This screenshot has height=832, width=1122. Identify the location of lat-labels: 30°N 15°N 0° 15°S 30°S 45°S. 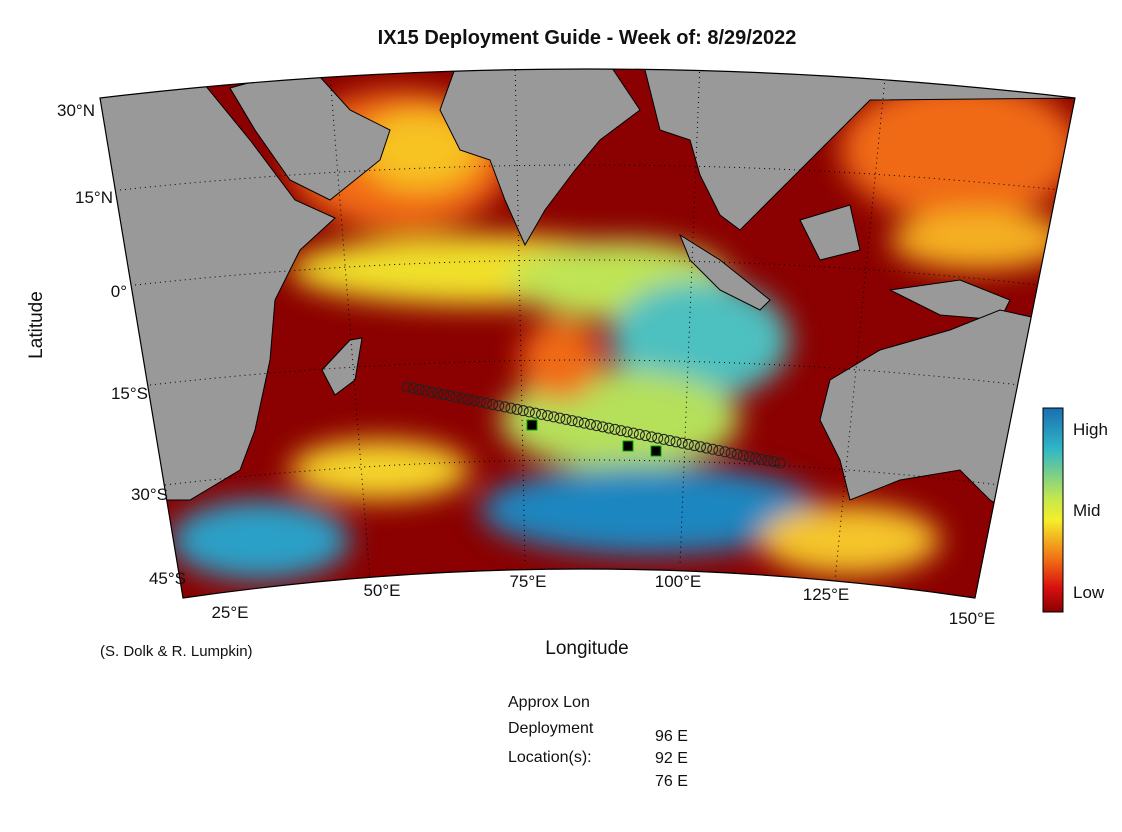
(121, 344).